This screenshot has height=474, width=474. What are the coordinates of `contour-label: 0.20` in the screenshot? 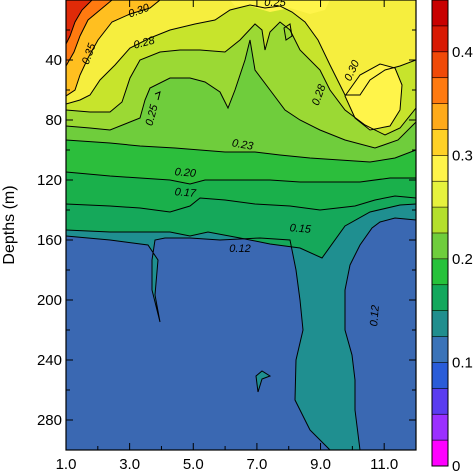 It's located at (185, 173).